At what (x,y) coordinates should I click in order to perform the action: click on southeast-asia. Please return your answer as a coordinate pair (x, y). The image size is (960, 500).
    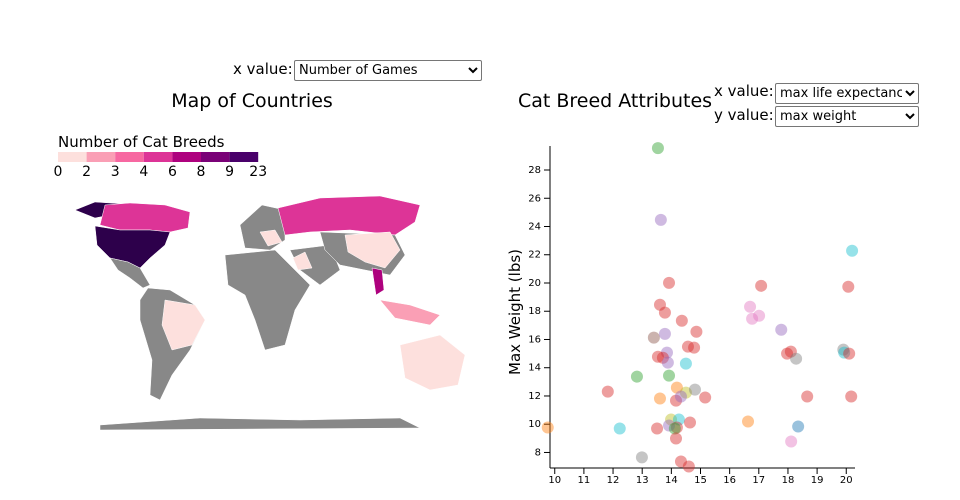
    Looking at the image, I should click on (410, 312).